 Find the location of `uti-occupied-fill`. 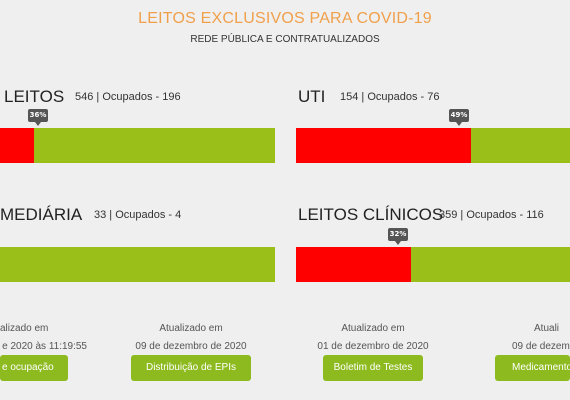

uti-occupied-fill is located at coordinates (384, 145).